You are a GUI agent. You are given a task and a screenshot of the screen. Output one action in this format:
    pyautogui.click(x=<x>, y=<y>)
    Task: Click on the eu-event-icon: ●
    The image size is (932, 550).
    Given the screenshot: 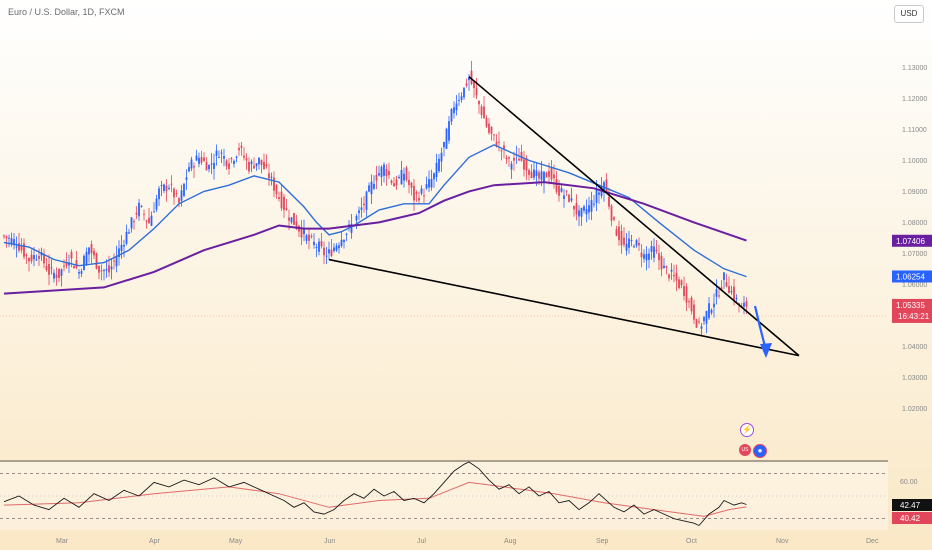 What is the action you would take?
    pyautogui.click(x=760, y=451)
    